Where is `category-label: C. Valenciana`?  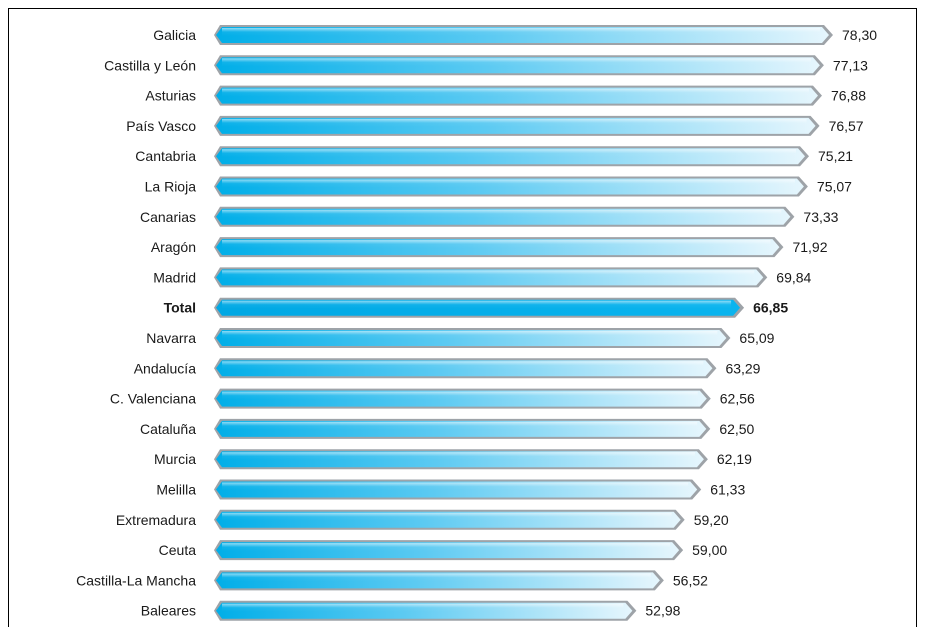 category-label: C. Valenciana is located at coordinates (153, 399).